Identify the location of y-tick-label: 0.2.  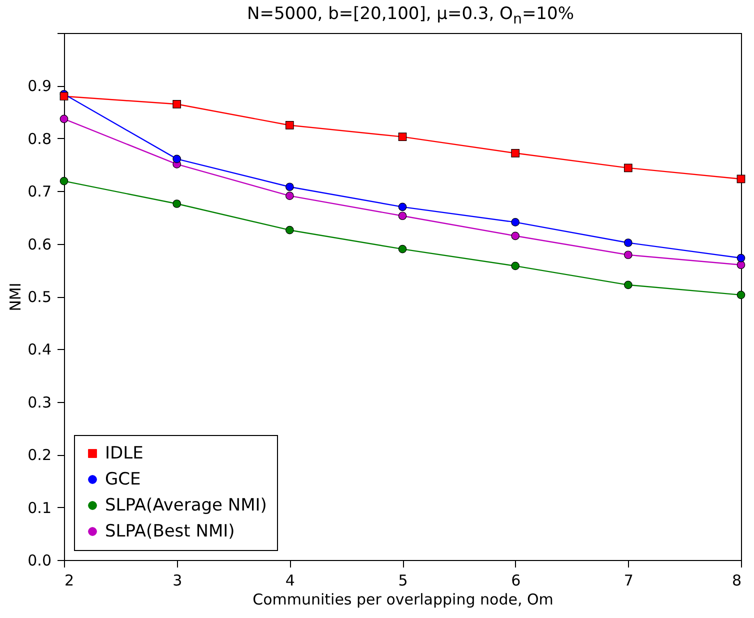
(40, 455).